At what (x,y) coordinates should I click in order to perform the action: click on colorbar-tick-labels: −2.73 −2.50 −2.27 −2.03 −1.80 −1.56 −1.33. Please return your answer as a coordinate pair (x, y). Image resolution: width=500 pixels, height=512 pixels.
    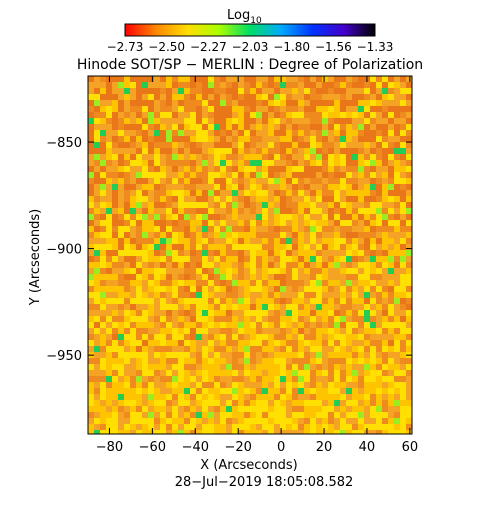
    Looking at the image, I should click on (250, 47).